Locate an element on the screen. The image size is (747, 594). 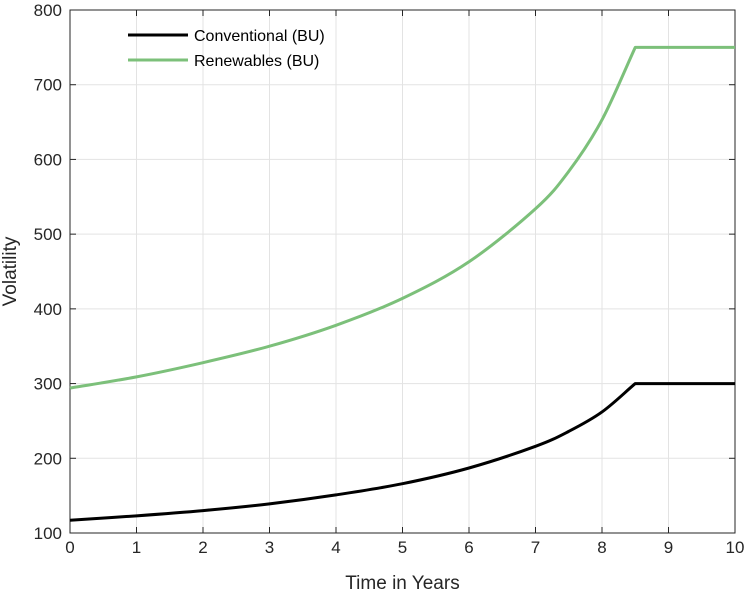
y-tick-label: 100 is located at coordinates (48, 533).